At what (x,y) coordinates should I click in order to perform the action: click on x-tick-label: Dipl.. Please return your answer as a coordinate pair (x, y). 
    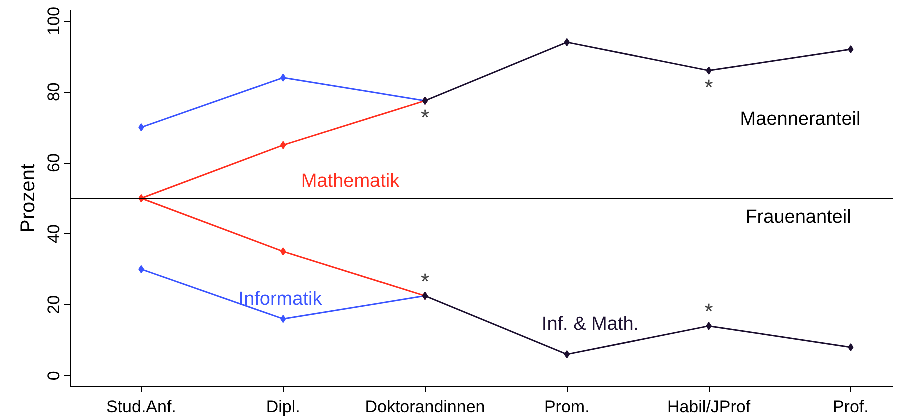
    Looking at the image, I should click on (283, 407).